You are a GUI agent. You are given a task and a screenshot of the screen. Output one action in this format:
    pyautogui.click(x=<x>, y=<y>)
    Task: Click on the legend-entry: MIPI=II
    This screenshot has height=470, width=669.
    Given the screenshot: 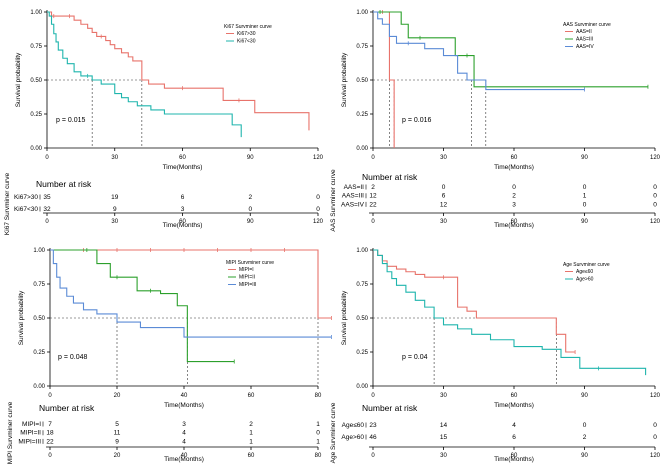 What is the action you would take?
    pyautogui.click(x=247, y=278)
    